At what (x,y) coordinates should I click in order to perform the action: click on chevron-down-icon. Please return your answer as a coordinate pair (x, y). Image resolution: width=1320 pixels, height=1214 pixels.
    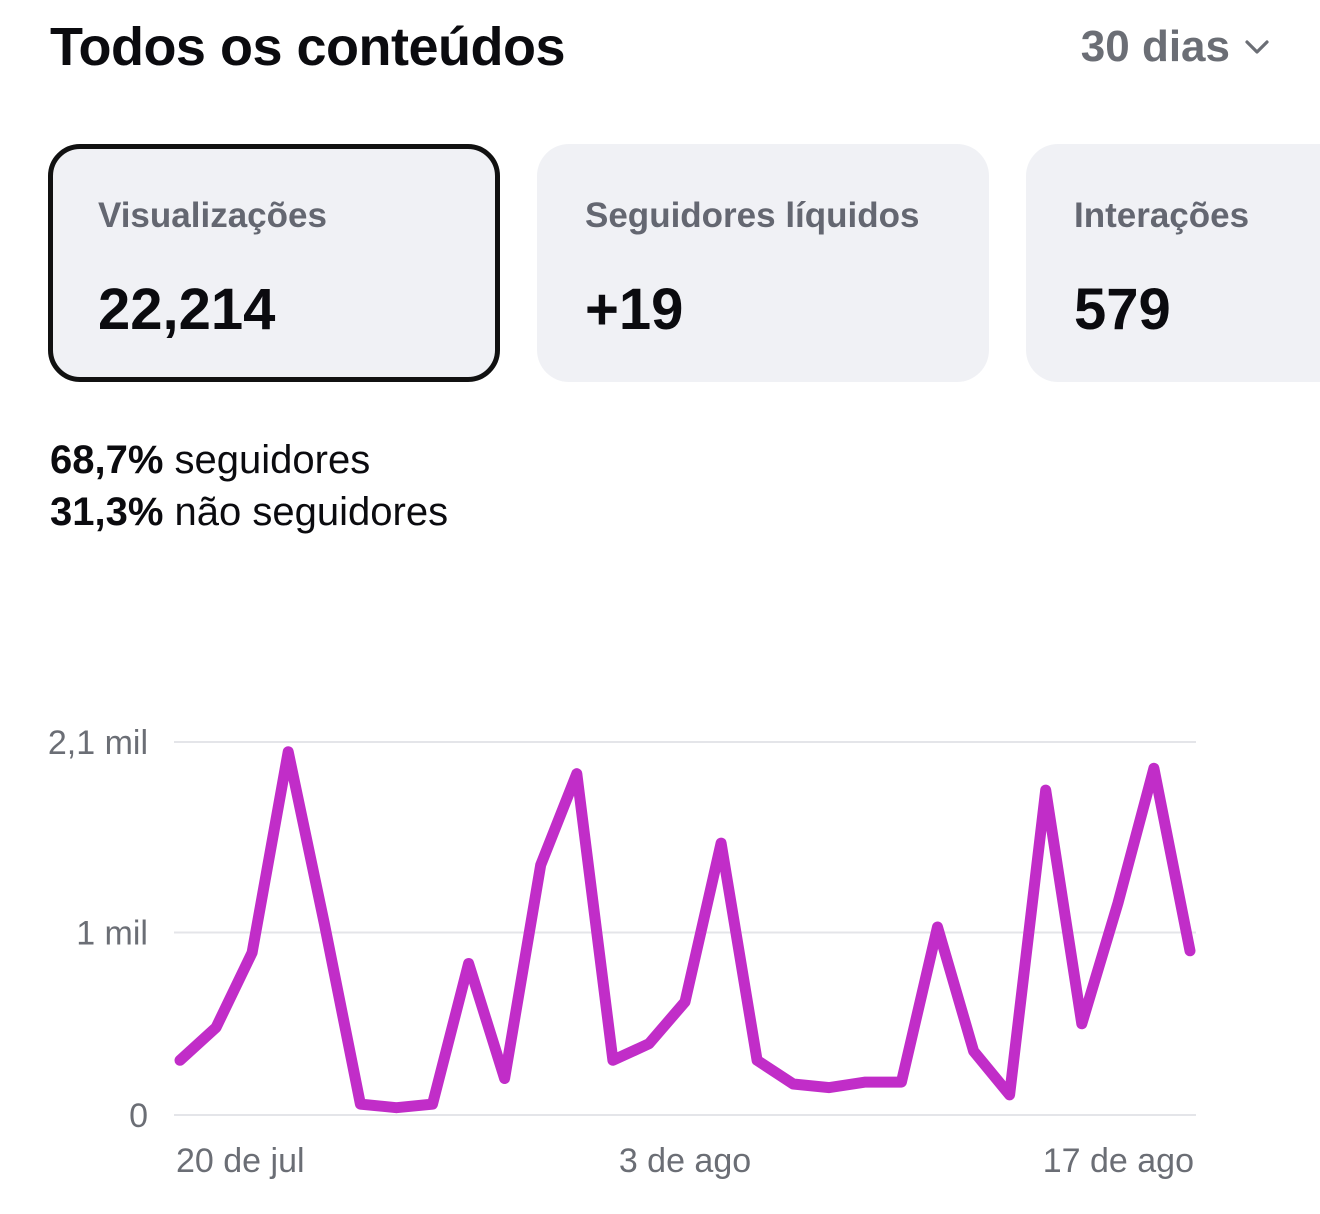
    Looking at the image, I should click on (1257, 47).